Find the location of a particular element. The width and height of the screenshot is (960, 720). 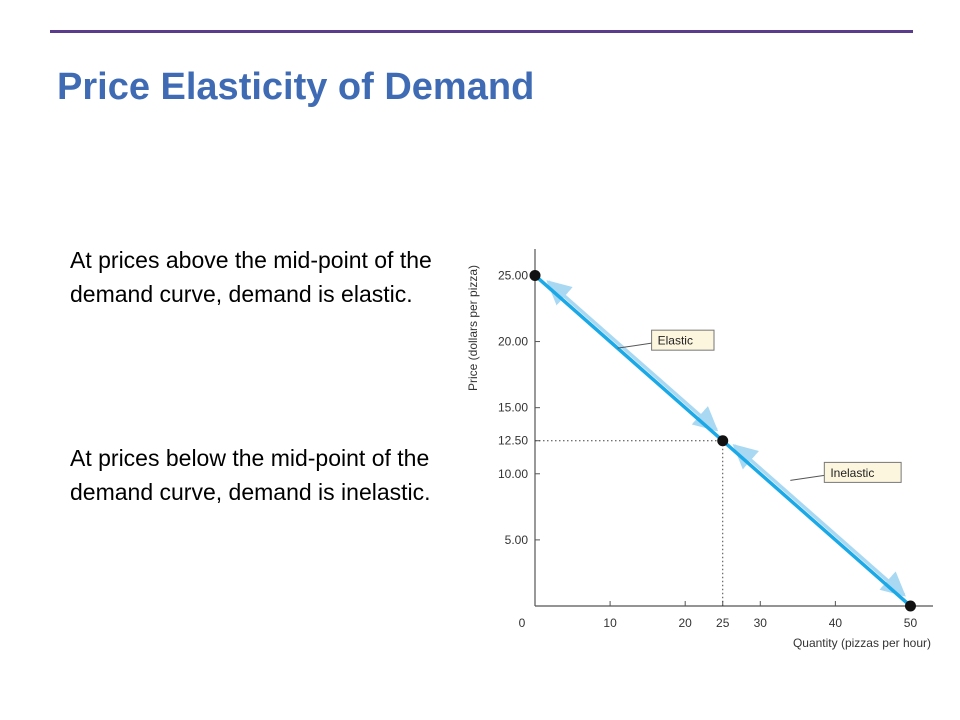

y-tick-label: 12.50 is located at coordinates (513, 441).